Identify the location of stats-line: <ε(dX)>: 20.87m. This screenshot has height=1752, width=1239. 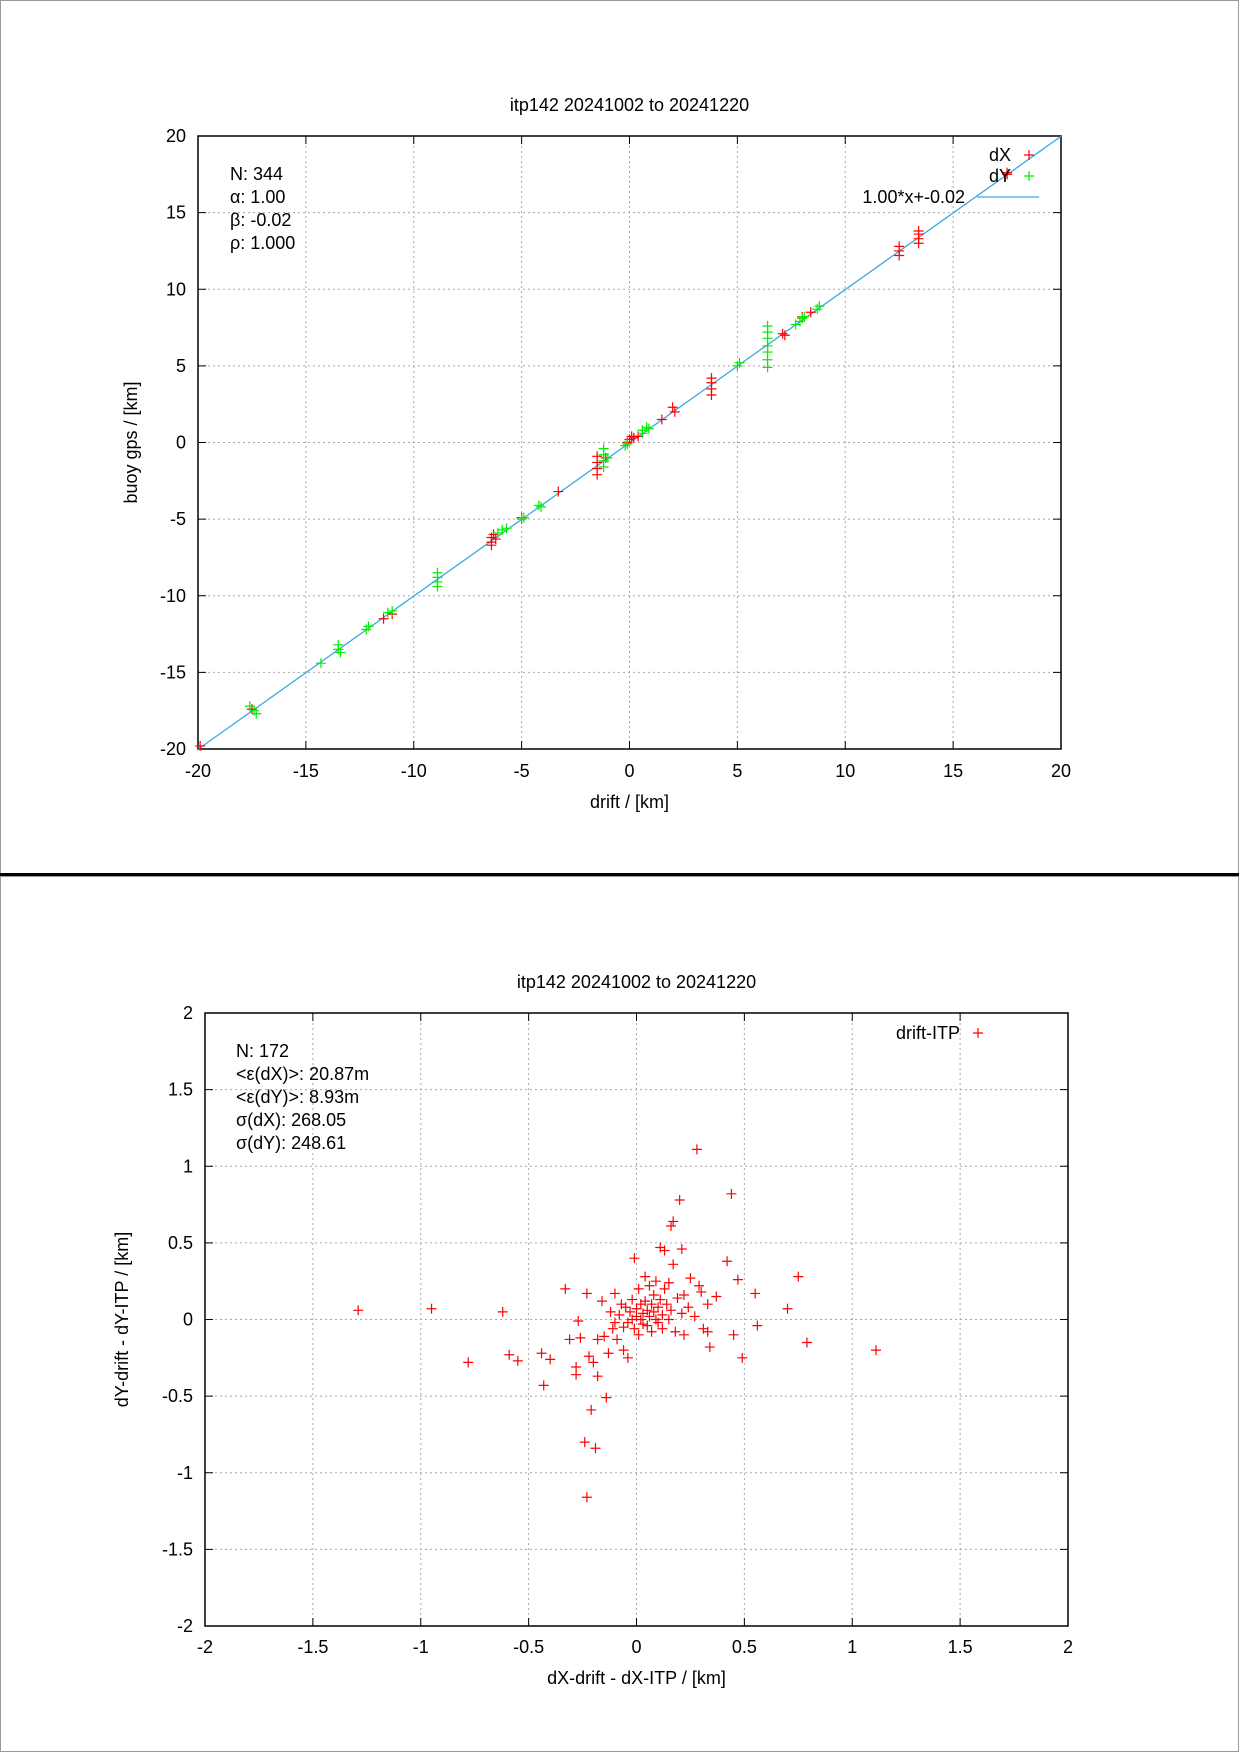
(302, 1074).